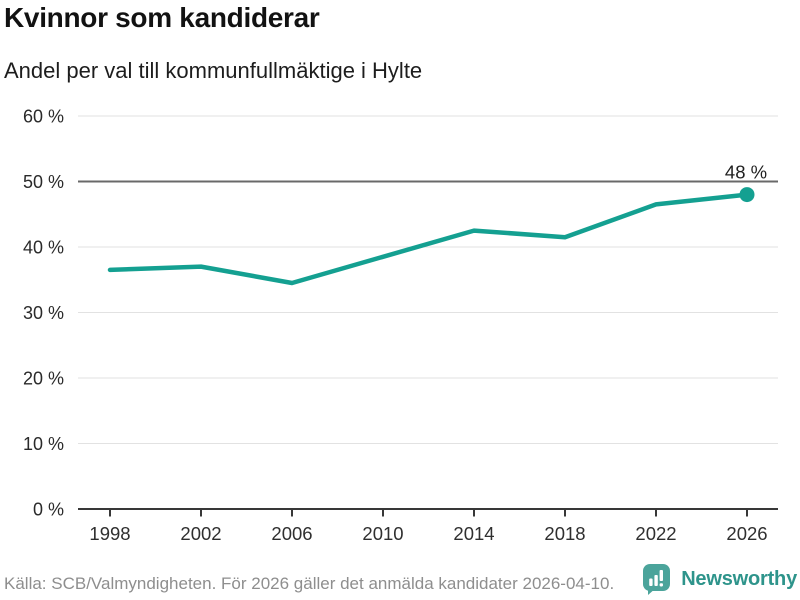 The width and height of the screenshot is (800, 600). Describe the element at coordinates (428, 526) in the screenshot. I see `x-axis: 1998 2002 2006 2010 2014 2018 2022 2026` at that location.